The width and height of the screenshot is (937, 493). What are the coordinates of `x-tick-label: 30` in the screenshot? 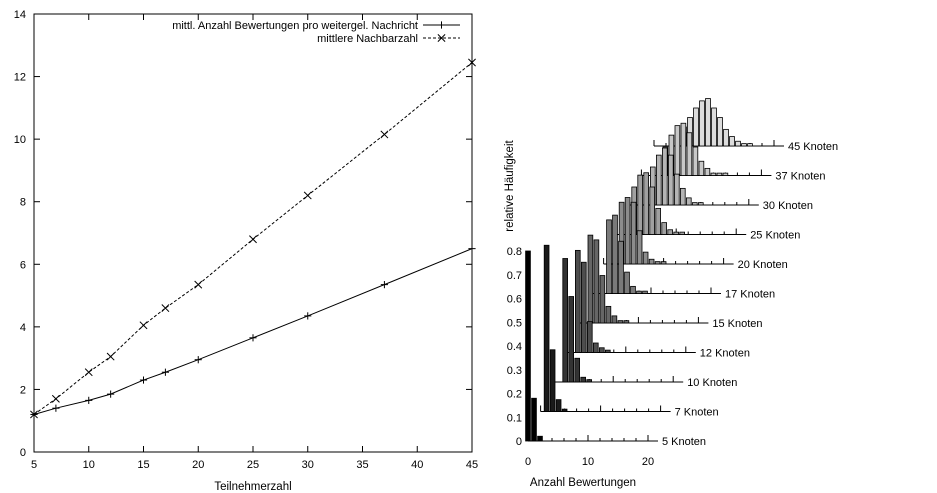 It's located at (308, 465).